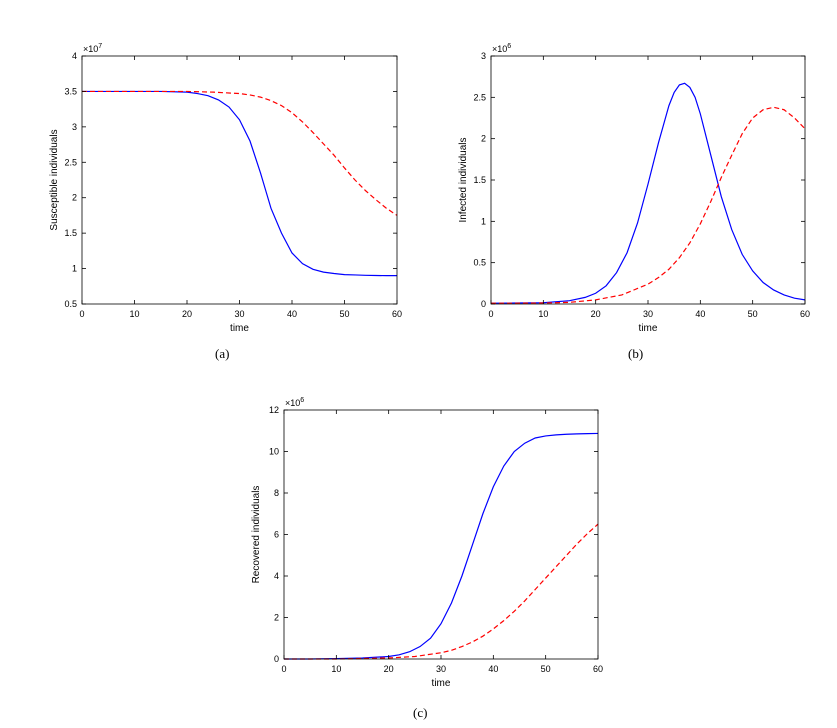  What do you see at coordinates (256, 535) in the screenshot?
I see `y-axis-label: Recovered individuals` at bounding box center [256, 535].